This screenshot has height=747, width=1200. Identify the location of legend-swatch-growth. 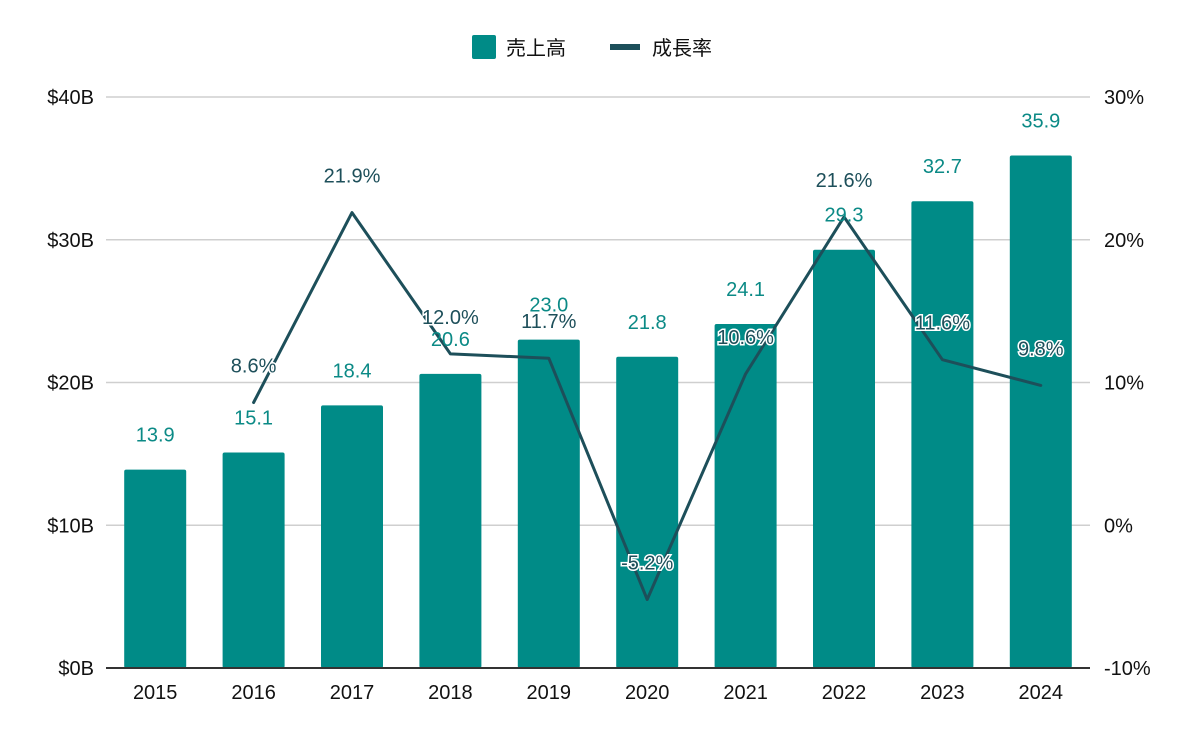
(625, 47).